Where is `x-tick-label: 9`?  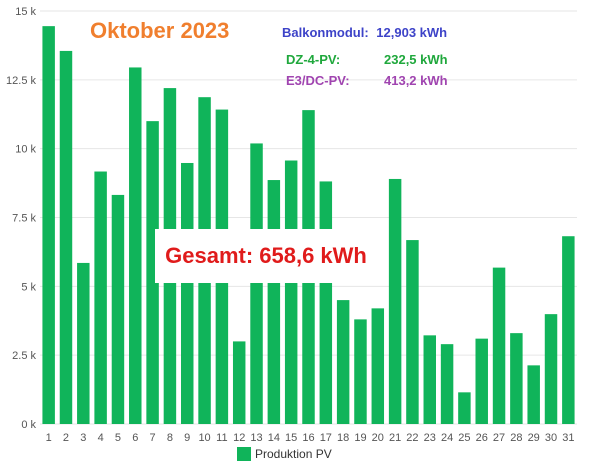 x-tick-label: 9 is located at coordinates (187, 438).